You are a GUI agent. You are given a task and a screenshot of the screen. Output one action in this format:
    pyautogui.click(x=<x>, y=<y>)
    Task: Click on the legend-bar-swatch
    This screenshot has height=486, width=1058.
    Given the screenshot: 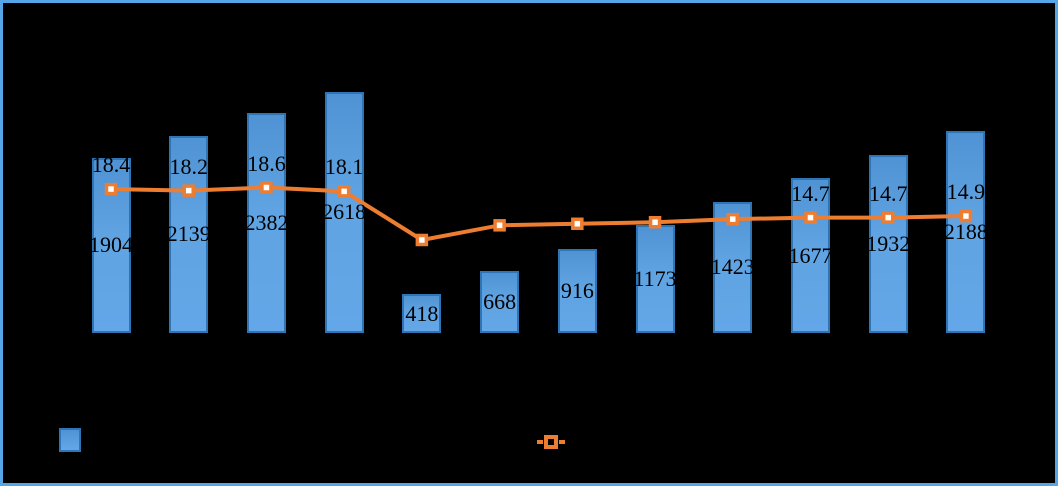 What is the action you would take?
    pyautogui.click(x=70, y=440)
    